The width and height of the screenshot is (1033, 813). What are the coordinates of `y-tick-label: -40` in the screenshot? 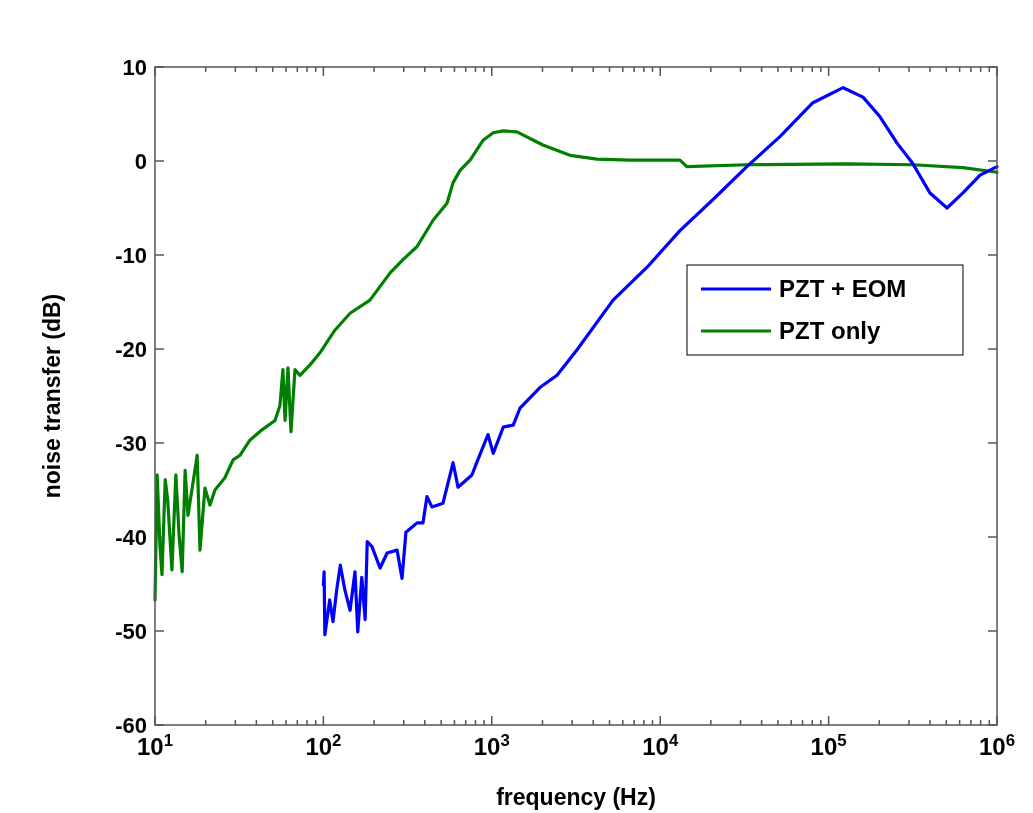 It's located at (131, 537).